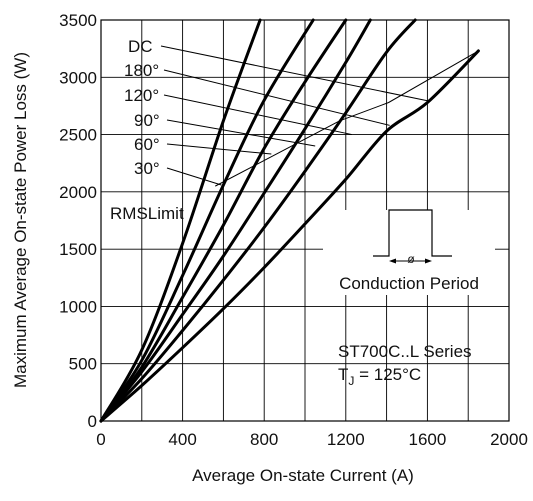  What do you see at coordinates (264, 439) in the screenshot?
I see `x-tick-label: 800` at bounding box center [264, 439].